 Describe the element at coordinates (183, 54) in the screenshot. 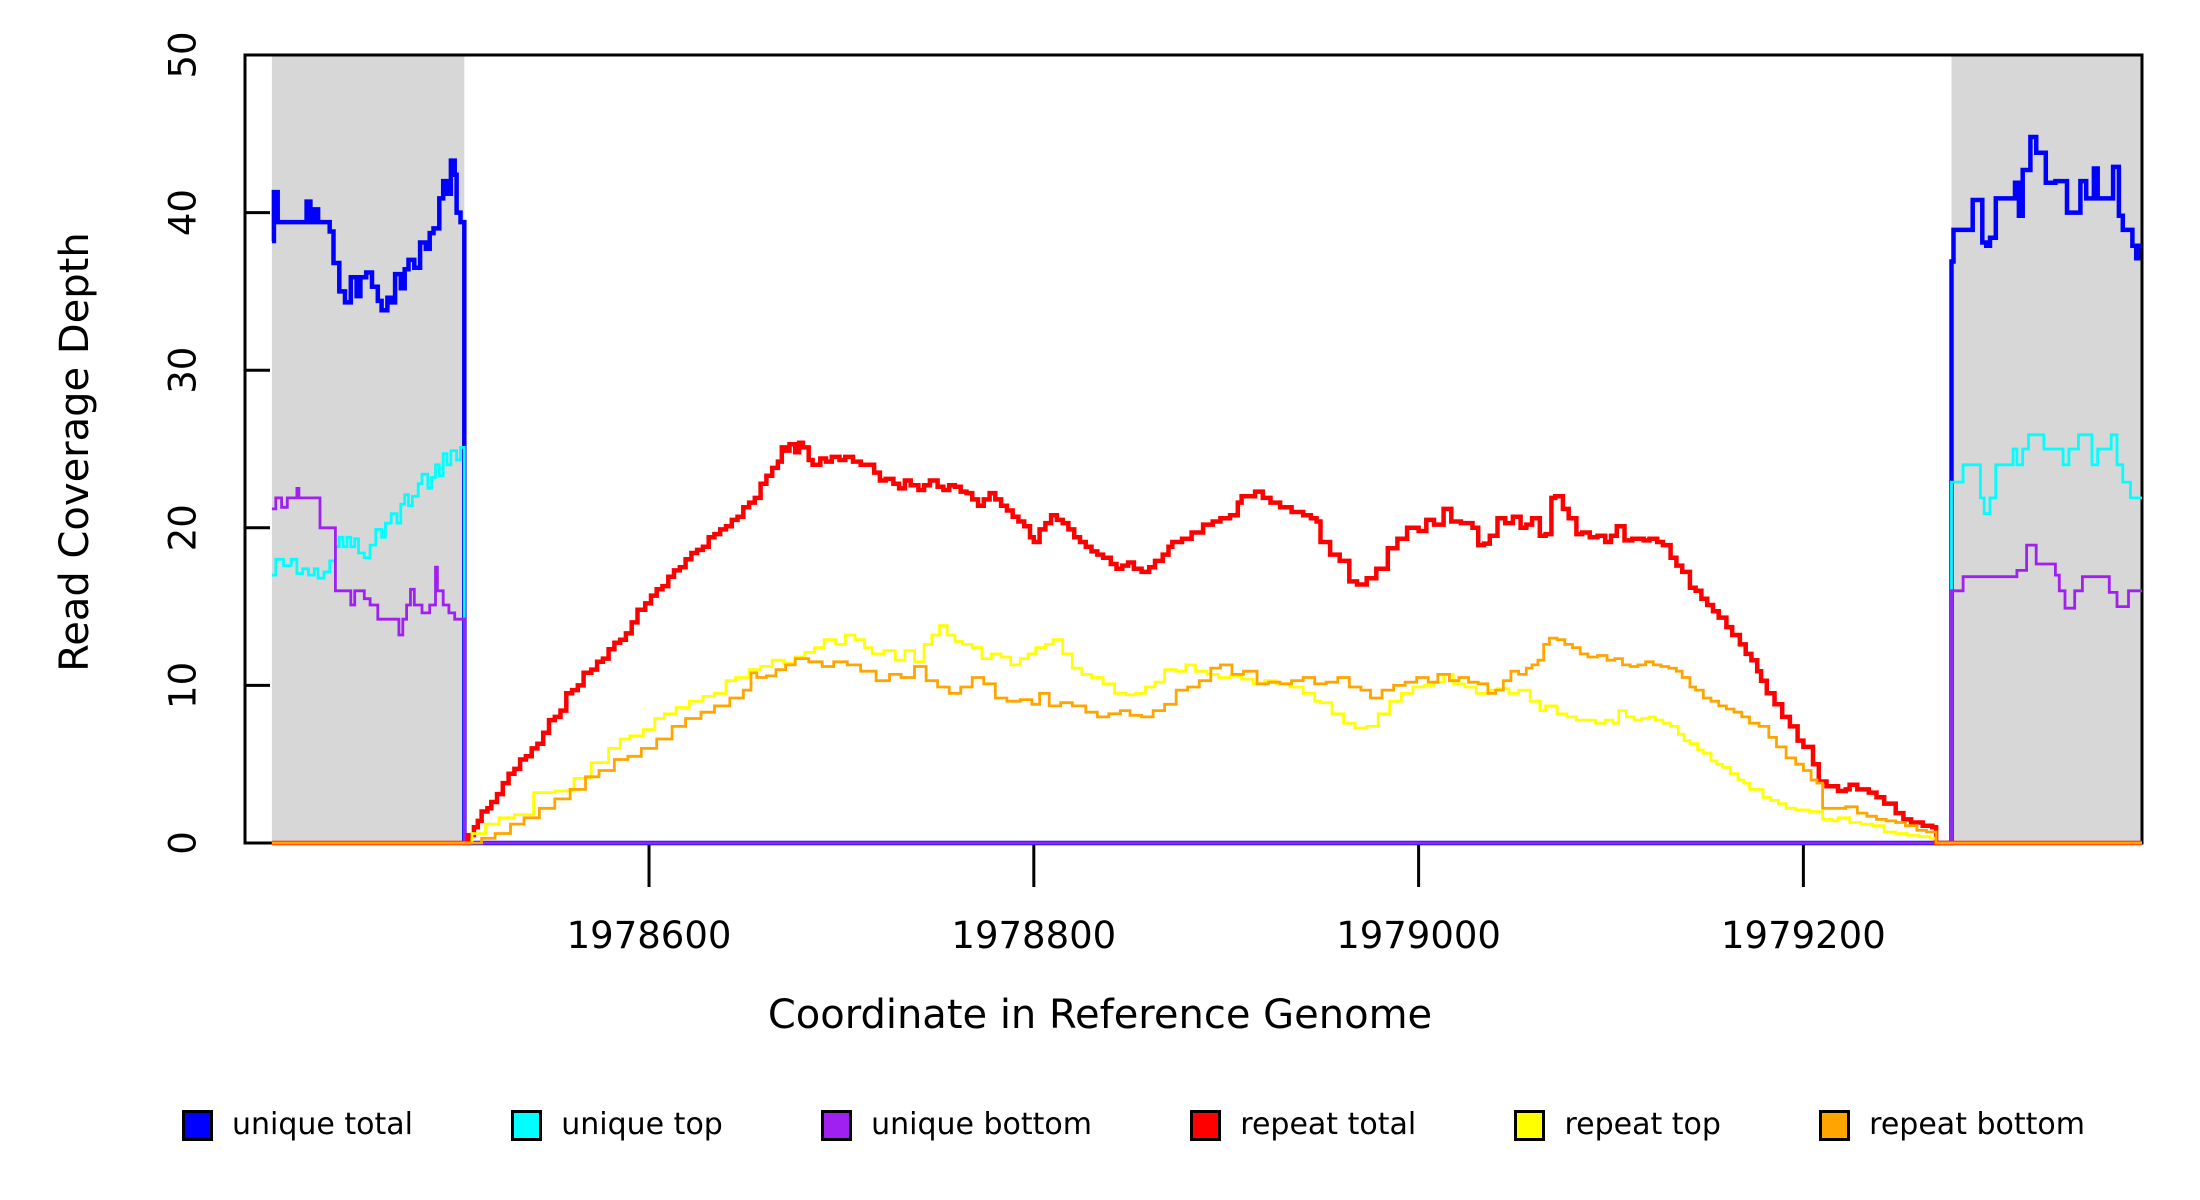

I see `y-tick-label: 50` at that location.